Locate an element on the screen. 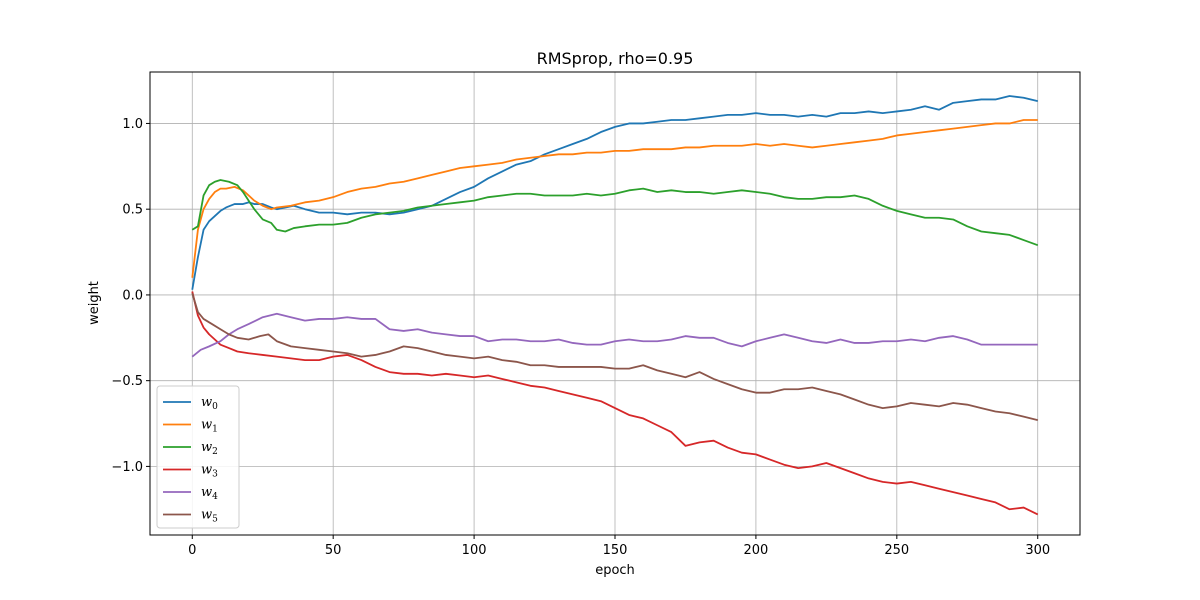  x-tick-label: 50 is located at coordinates (333, 550).